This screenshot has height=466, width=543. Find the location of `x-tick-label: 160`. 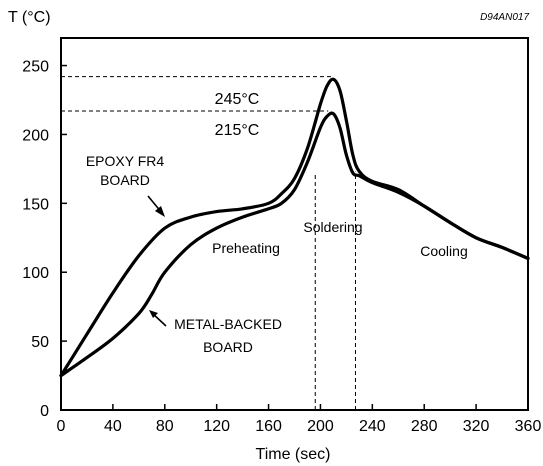

x-tick-label: 160 is located at coordinates (268, 426).